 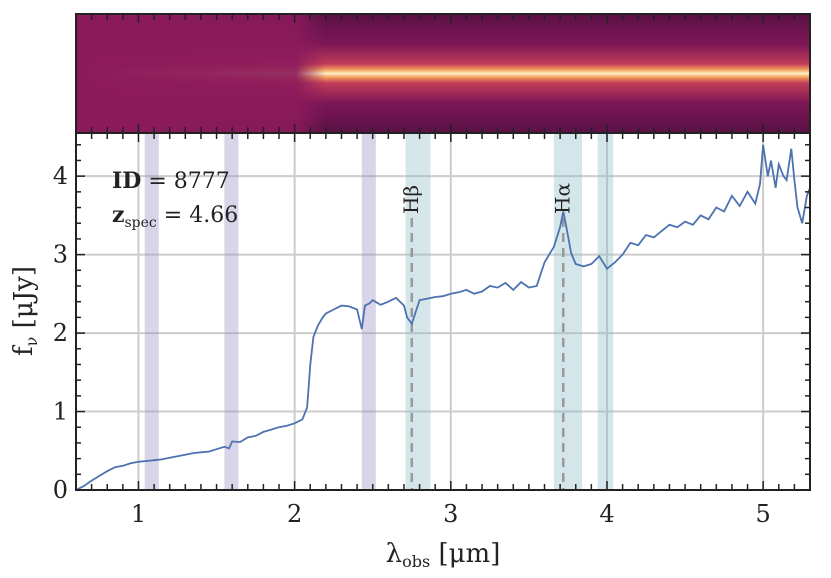 What do you see at coordinates (60, 255) in the screenshot?
I see `y-tick-label: 3` at bounding box center [60, 255].